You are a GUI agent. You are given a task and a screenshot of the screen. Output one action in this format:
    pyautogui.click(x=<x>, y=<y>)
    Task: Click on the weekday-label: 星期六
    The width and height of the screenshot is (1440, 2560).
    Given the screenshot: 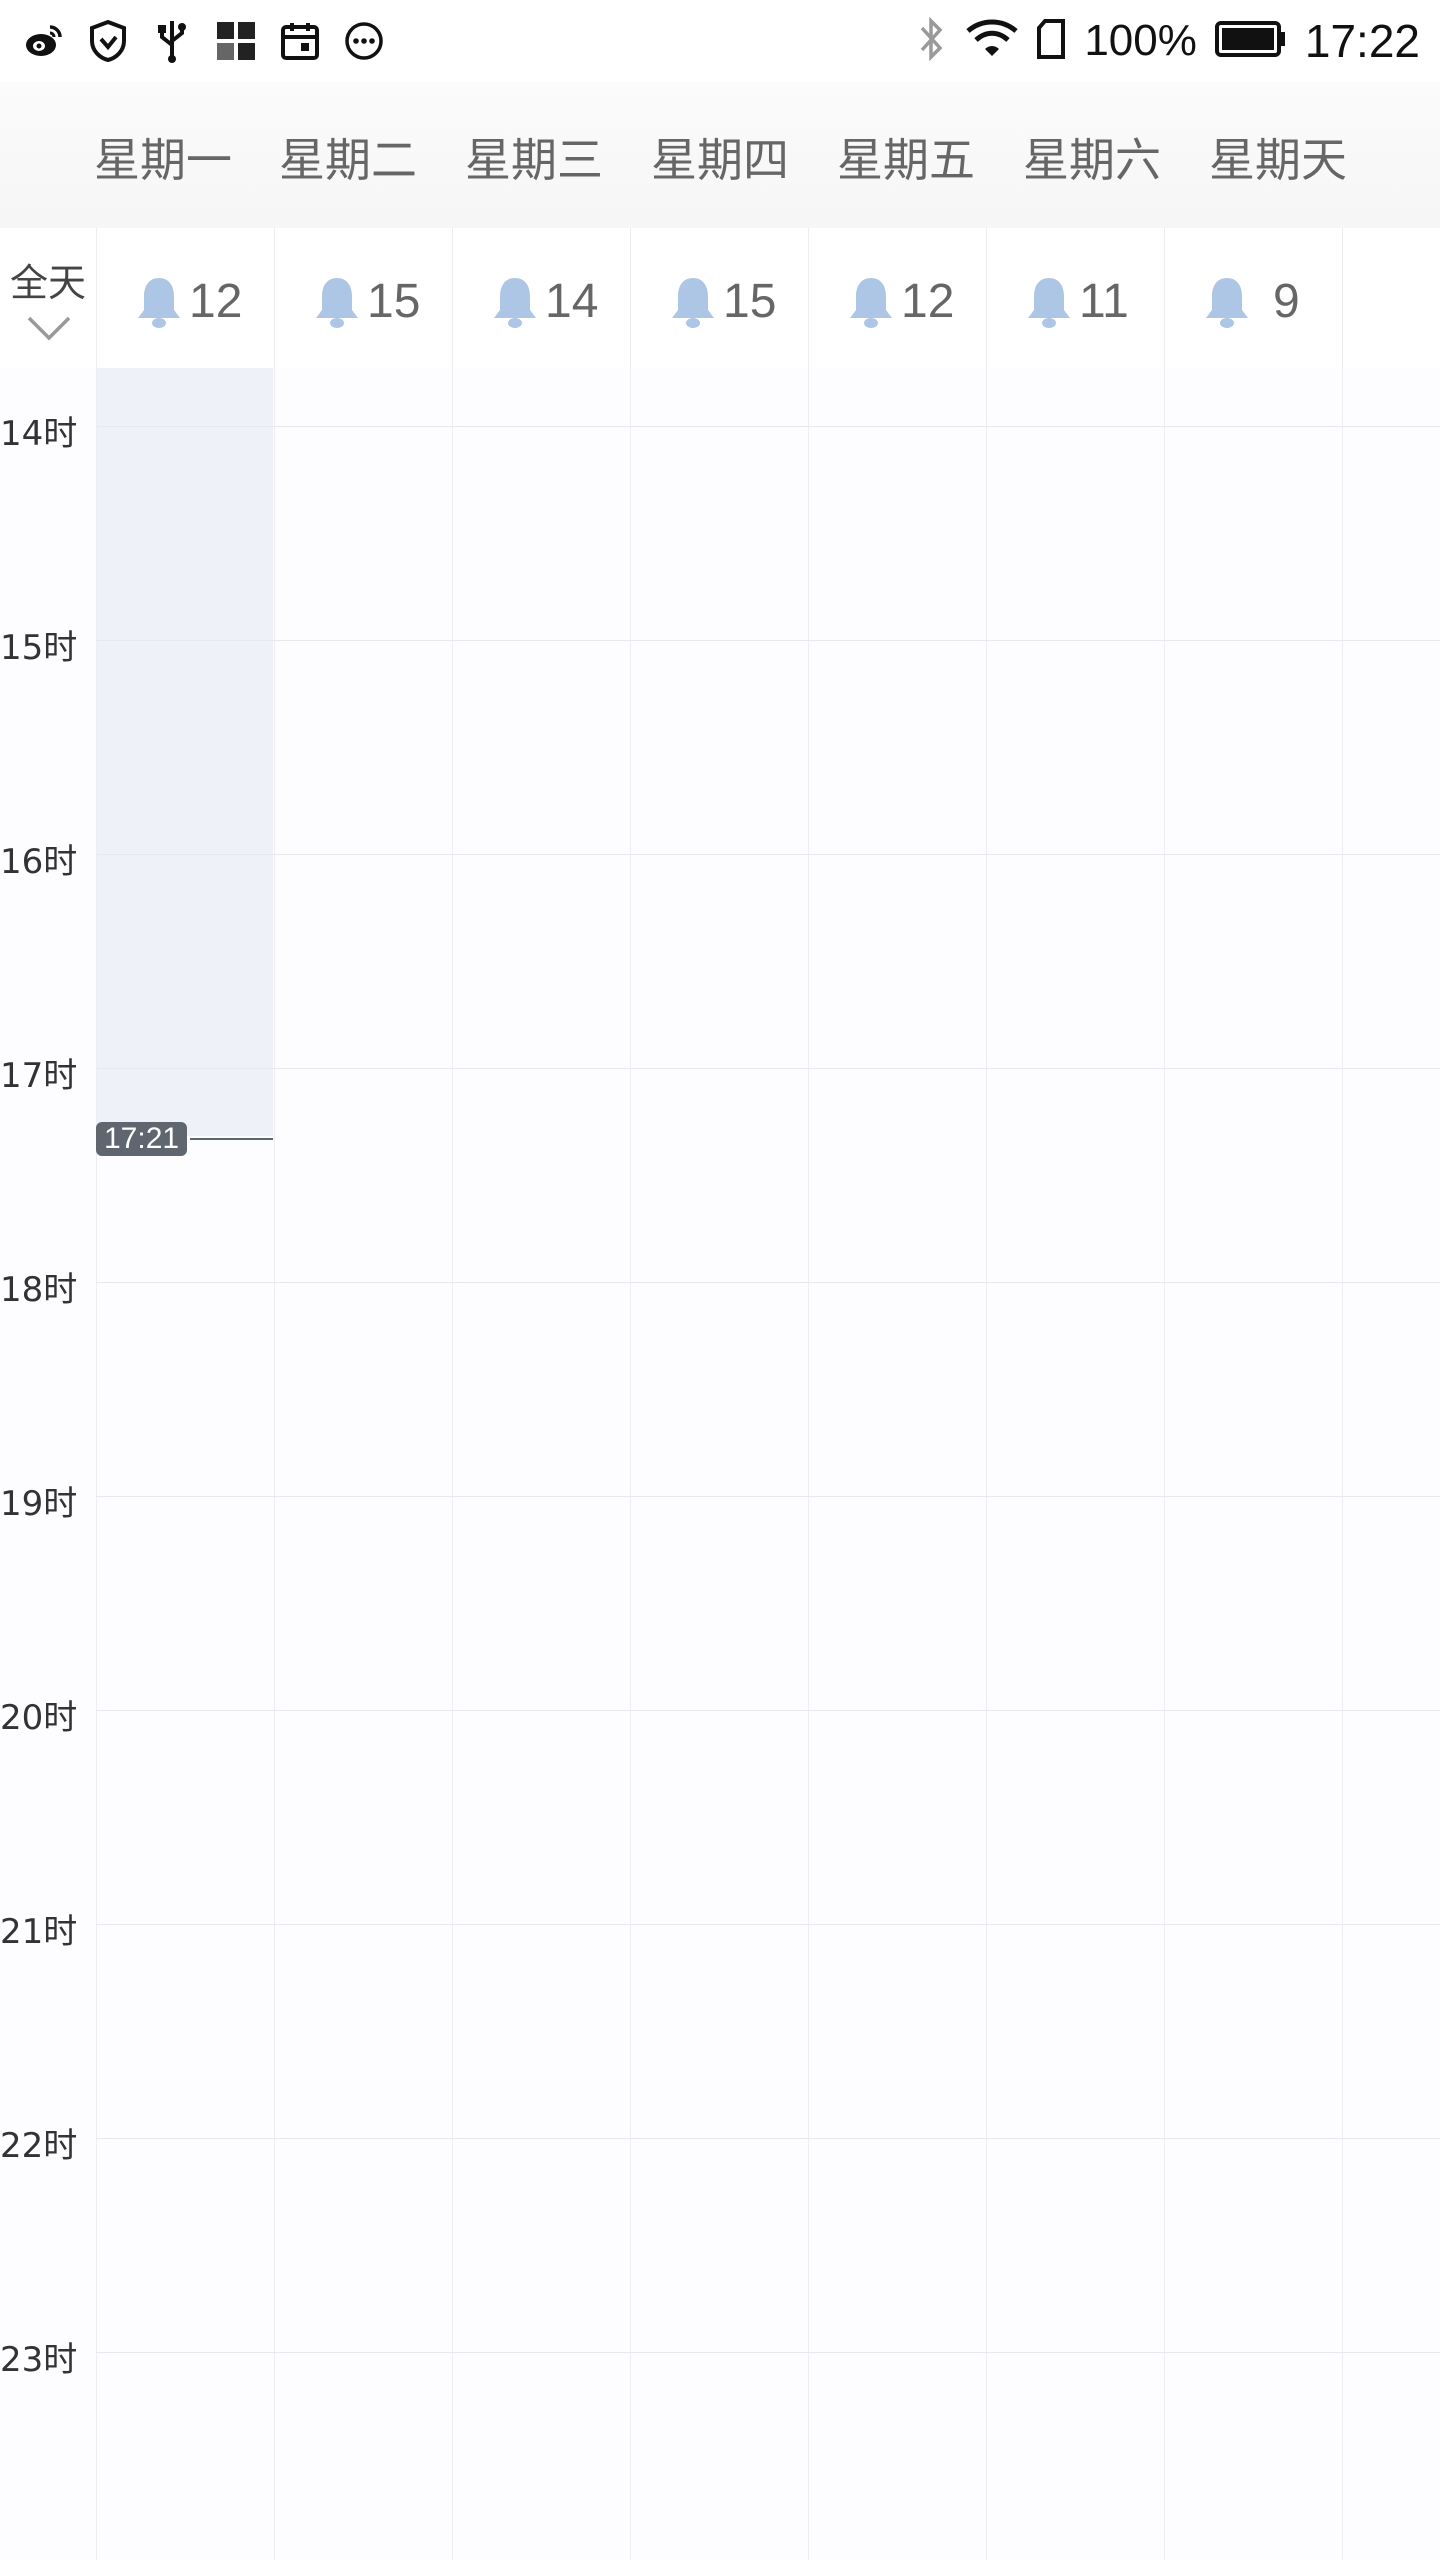 What is the action you would take?
    pyautogui.click(x=1092, y=160)
    